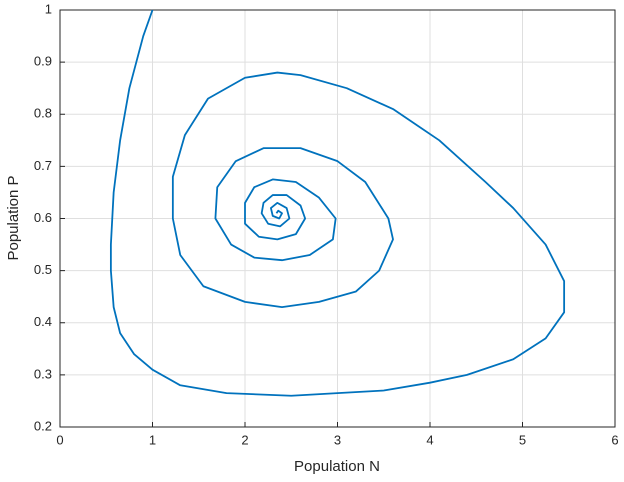  I want to click on x-tick-label: 5, so click(522, 439).